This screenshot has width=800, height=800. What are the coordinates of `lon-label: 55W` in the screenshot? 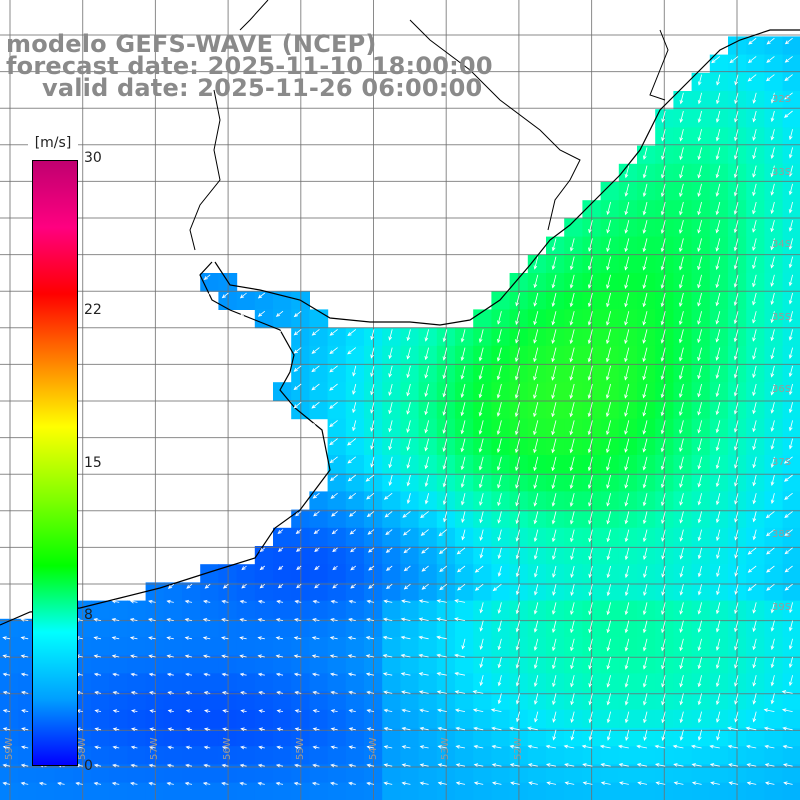 It's located at (300, 748).